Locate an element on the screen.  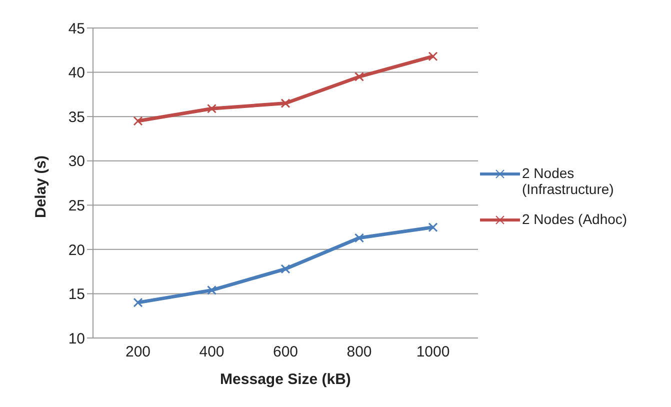
y-tick-label: 20 is located at coordinates (76, 250).